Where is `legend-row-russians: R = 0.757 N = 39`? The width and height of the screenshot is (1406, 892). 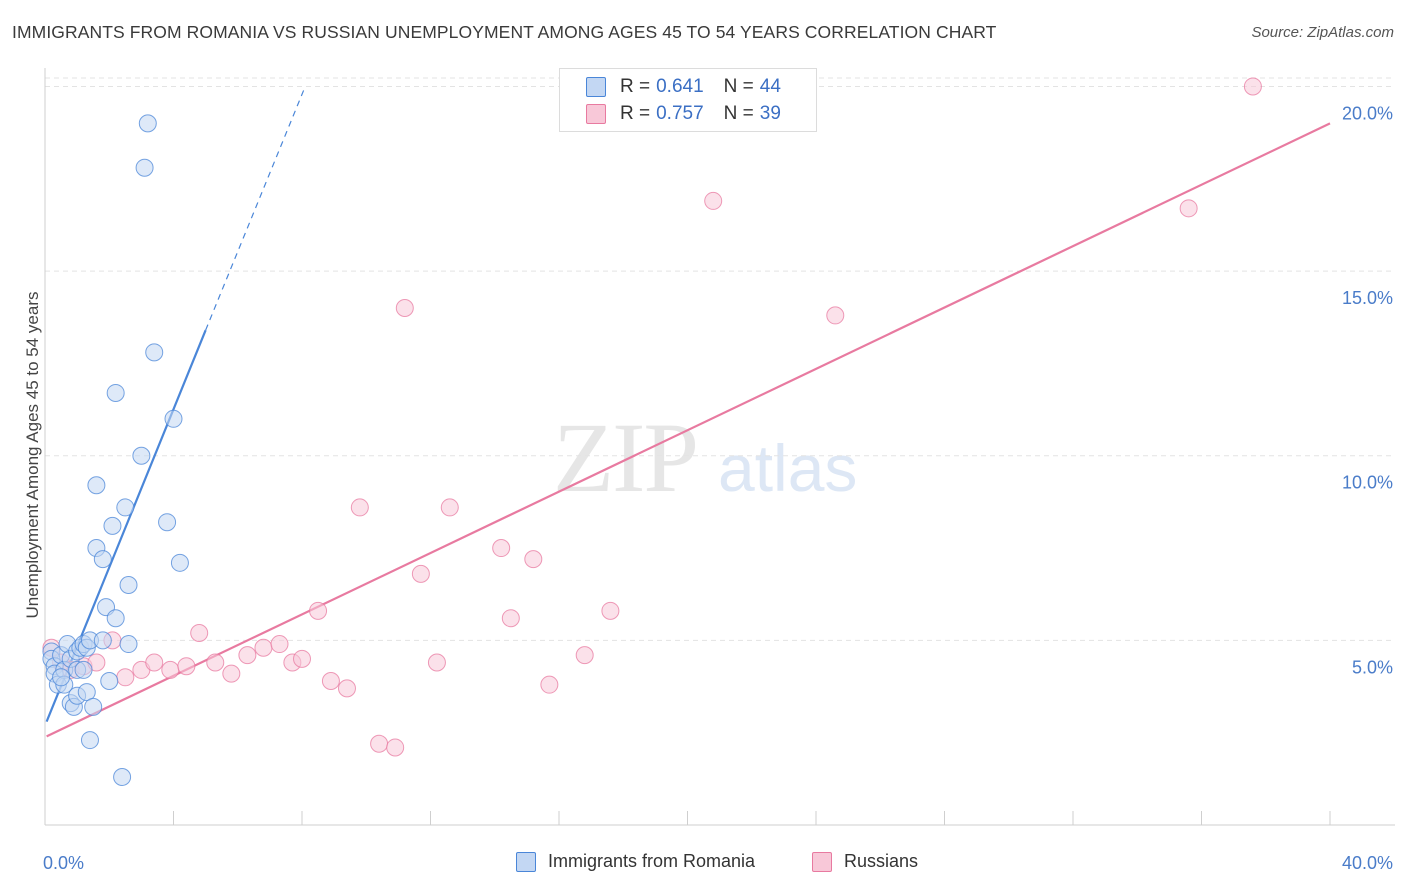
legend-row-russians: R = 0.757 N = 39 is located at coordinates (683, 114).